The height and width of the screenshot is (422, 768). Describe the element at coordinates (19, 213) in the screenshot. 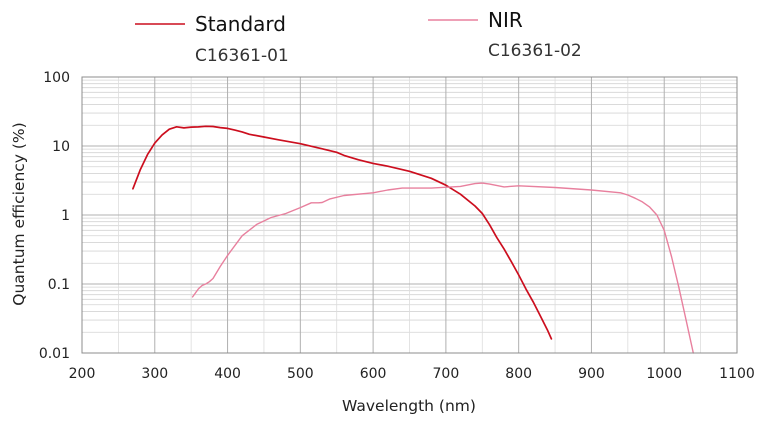

I see `y-axis-title: Quantum efficiency (%)` at that location.